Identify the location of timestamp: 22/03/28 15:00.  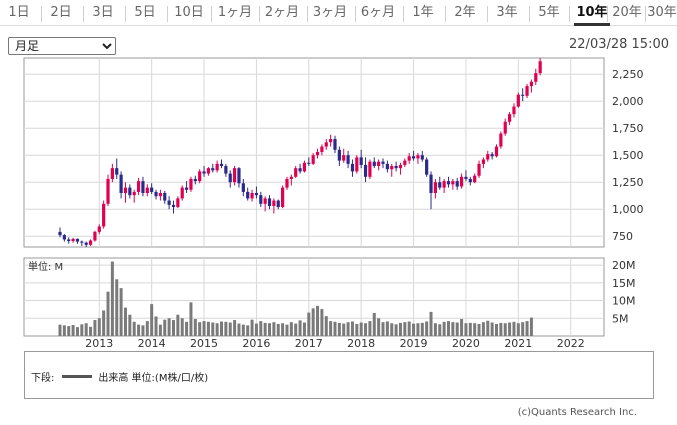
(619, 44).